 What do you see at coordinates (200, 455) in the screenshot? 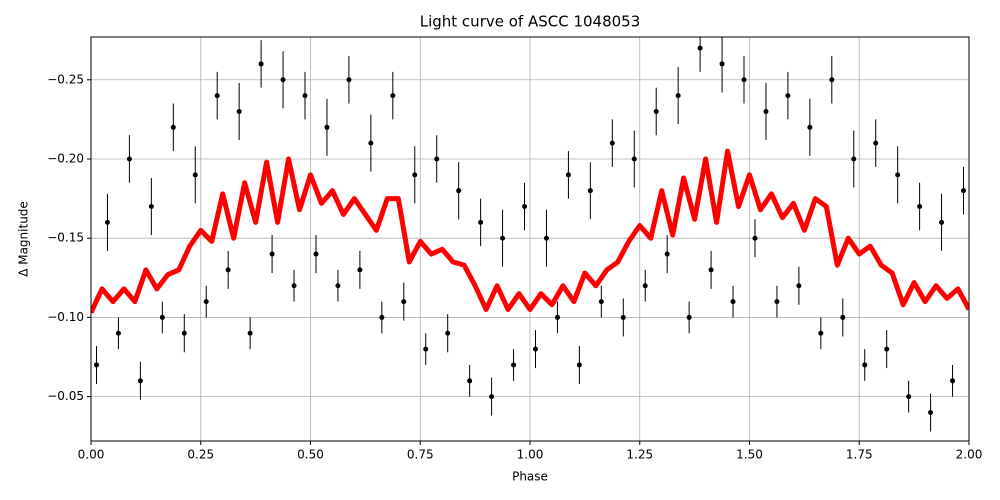
I see `x-tick-label: 0.25` at bounding box center [200, 455].